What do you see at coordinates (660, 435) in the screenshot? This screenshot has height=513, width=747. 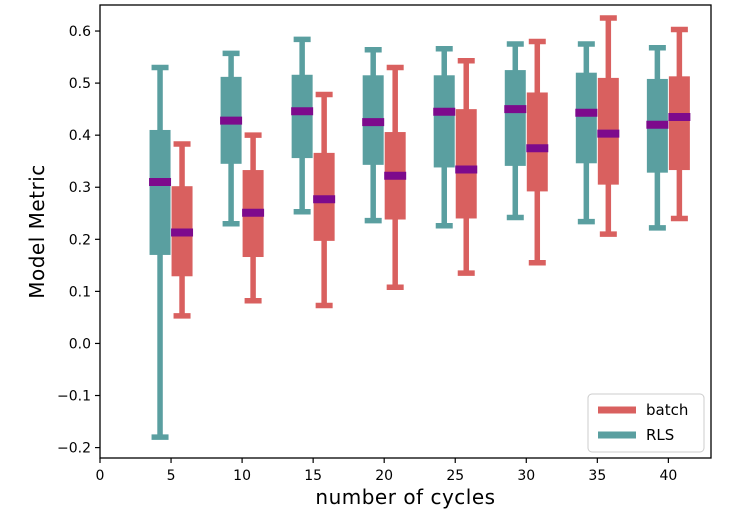 I see `legend-label-rls: RLS` at bounding box center [660, 435].